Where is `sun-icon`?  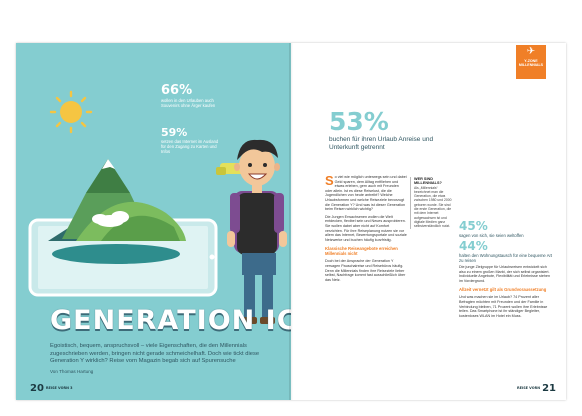
sun-icon is located at coordinates (71, 112).